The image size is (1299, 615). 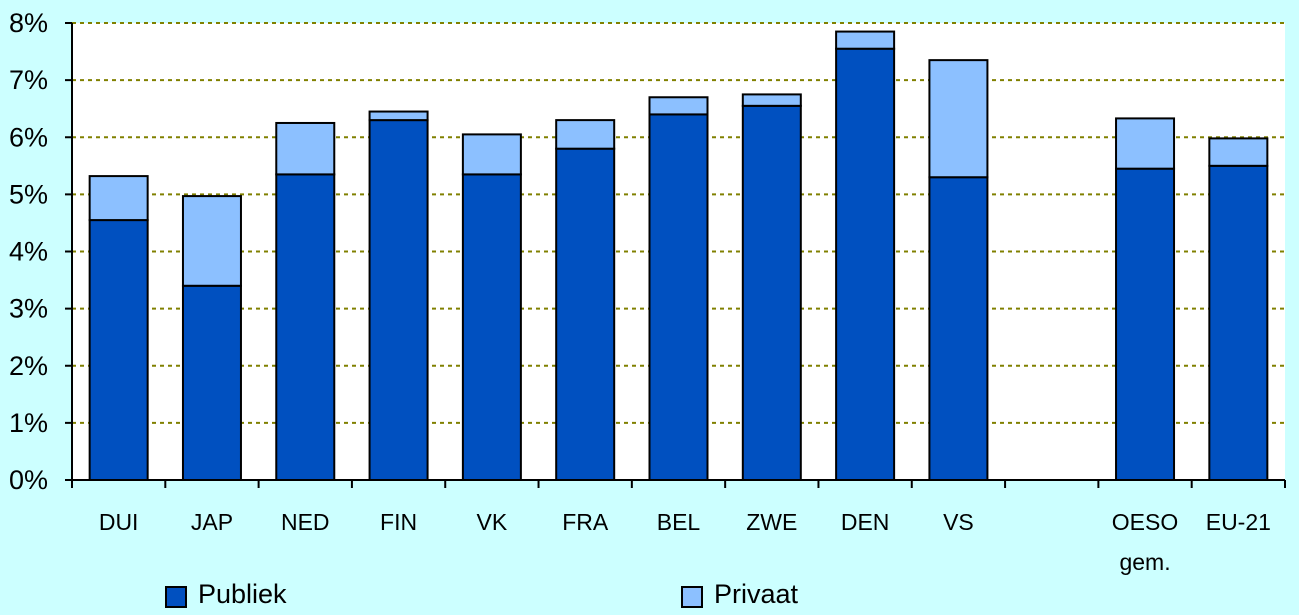 What do you see at coordinates (28, 309) in the screenshot?
I see `y-tick-label: 3%` at bounding box center [28, 309].